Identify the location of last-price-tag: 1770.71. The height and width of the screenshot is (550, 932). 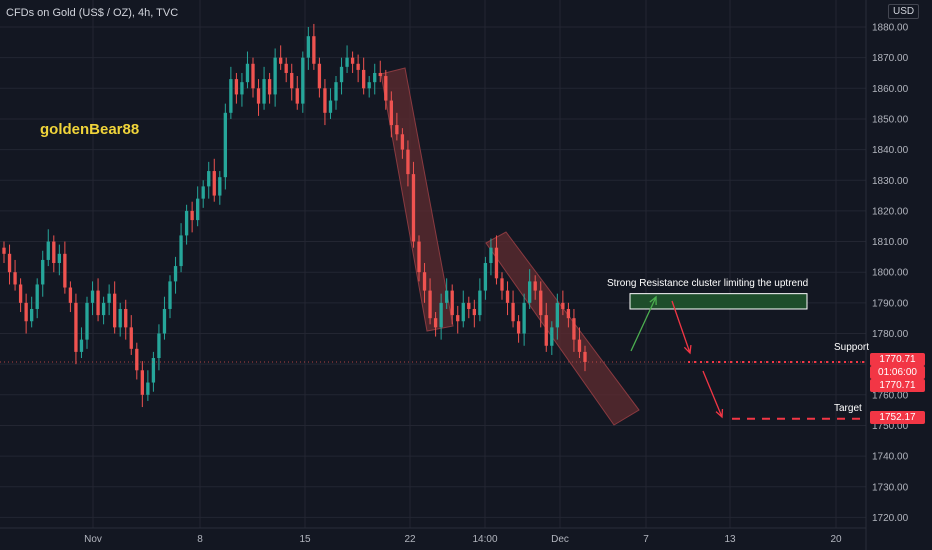
(897, 359).